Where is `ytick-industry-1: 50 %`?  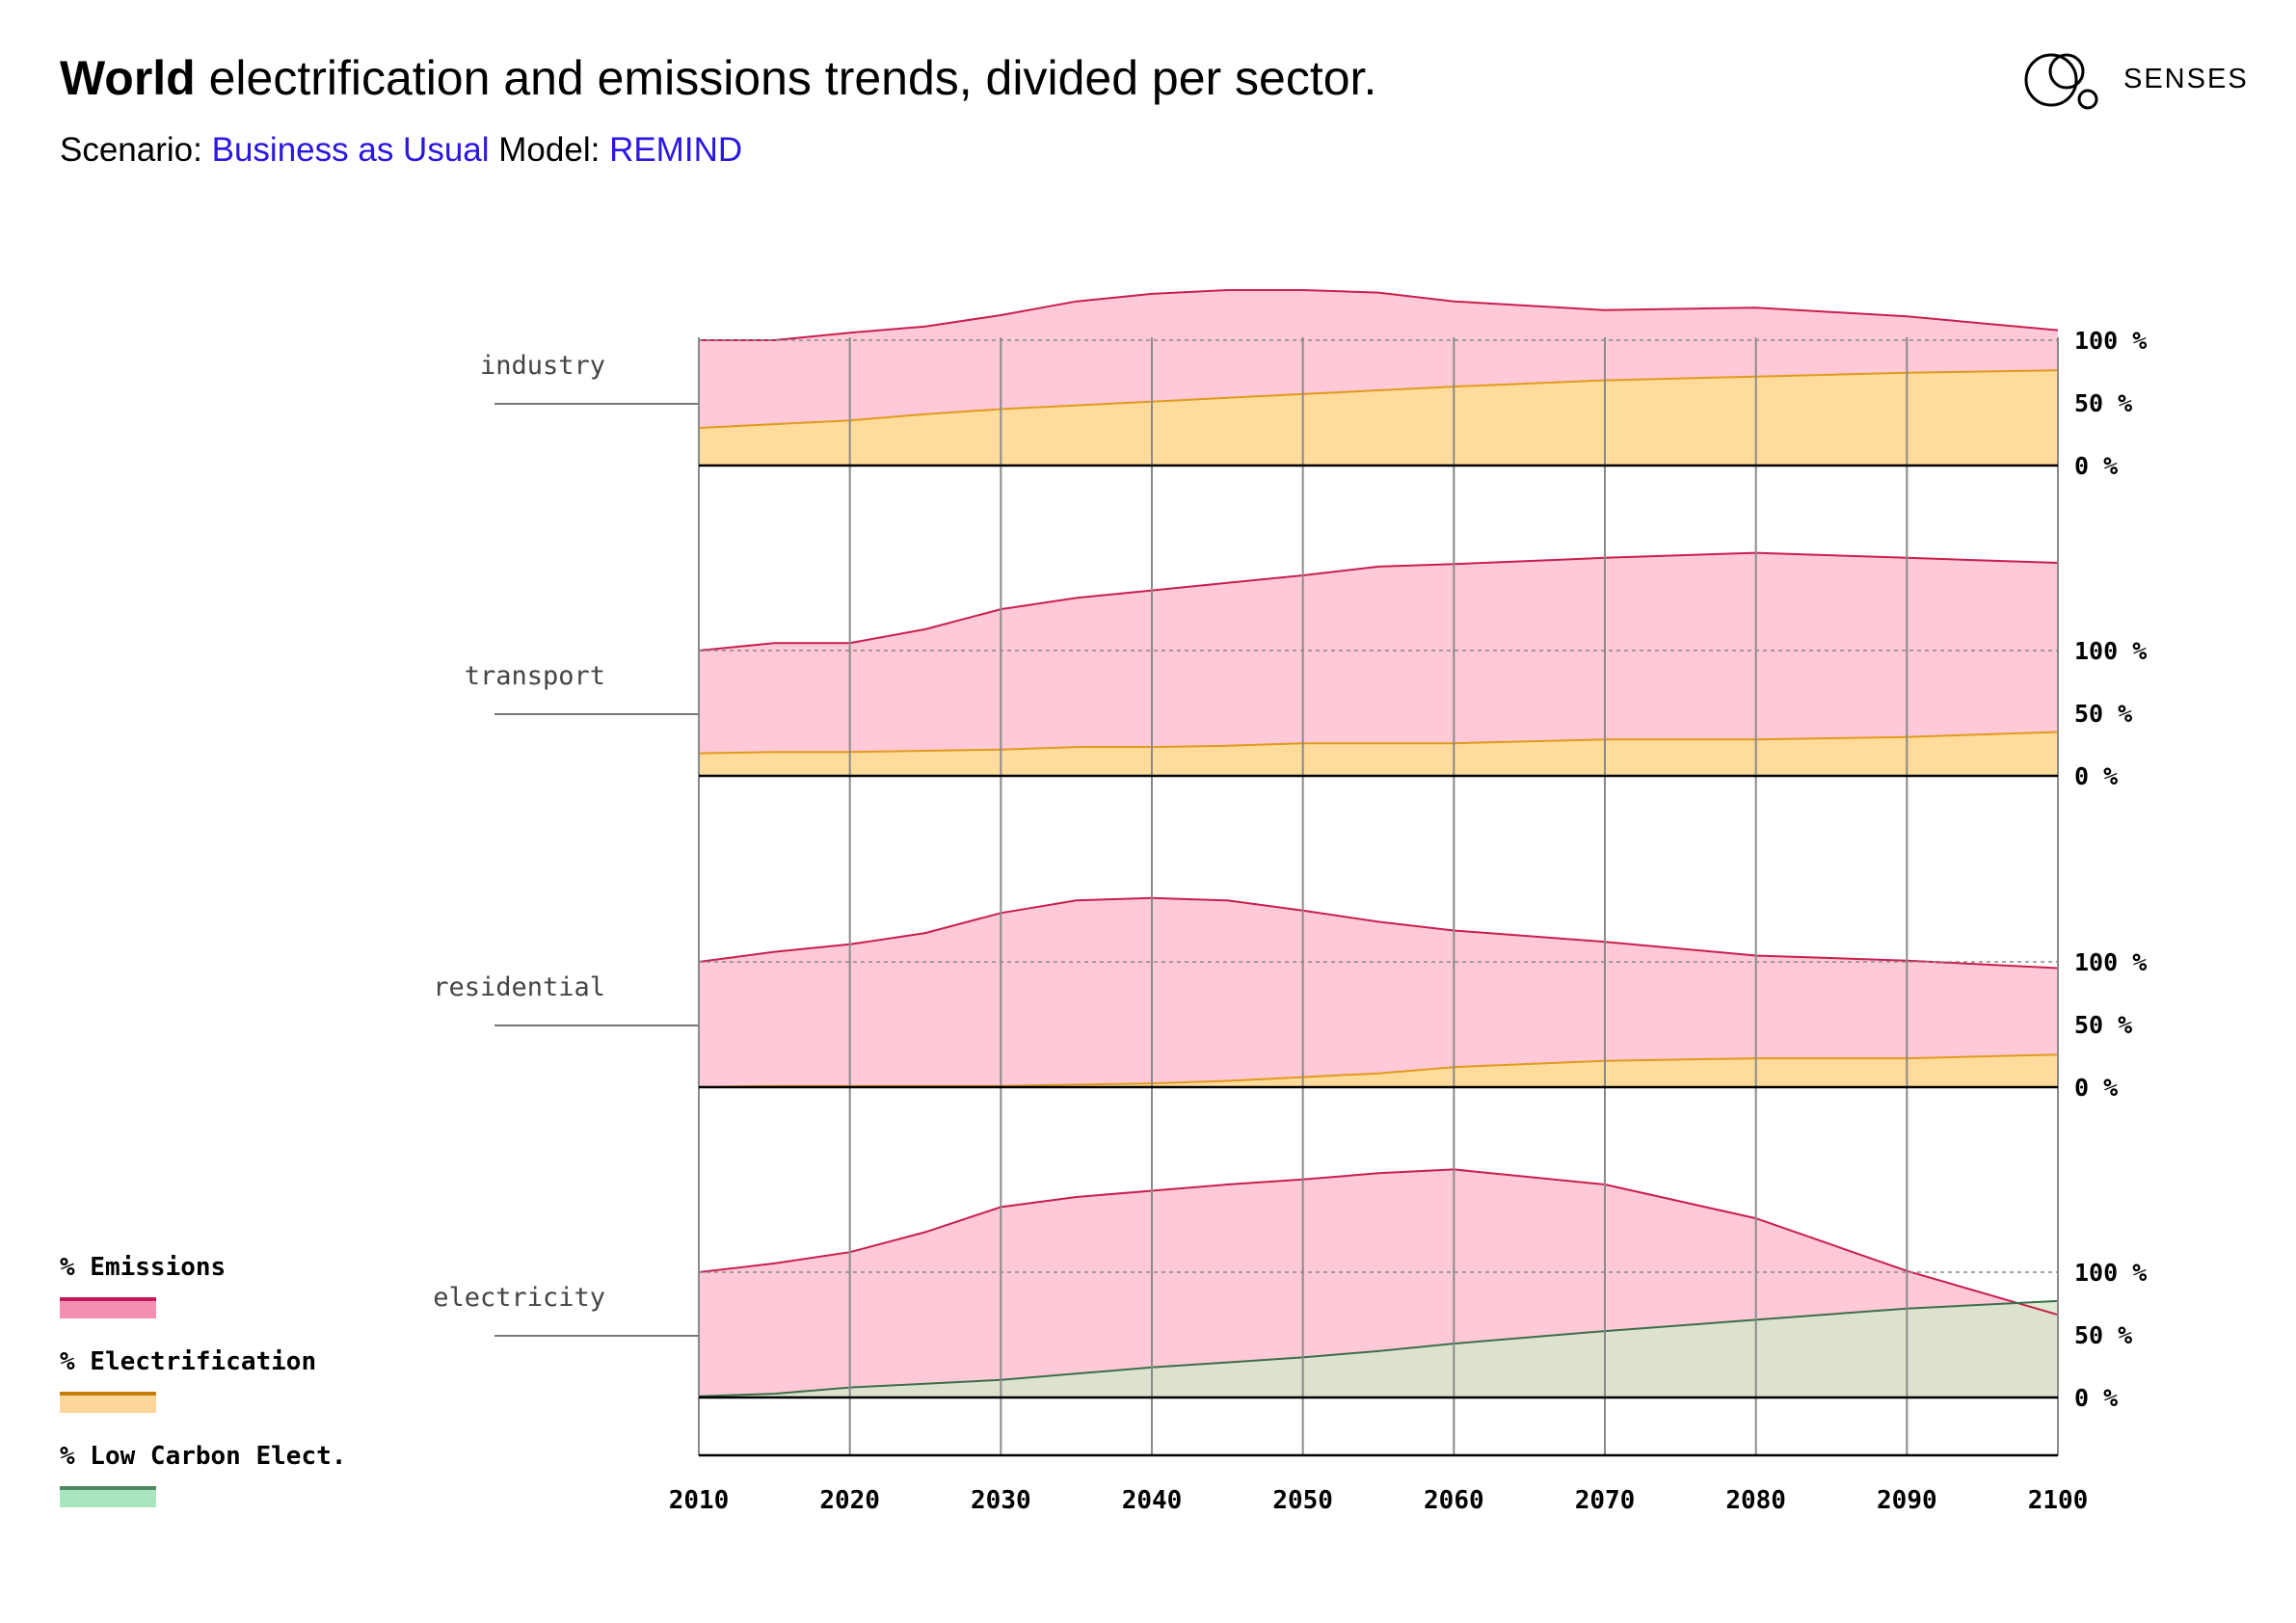 ytick-industry-1: 50 % is located at coordinates (2103, 403).